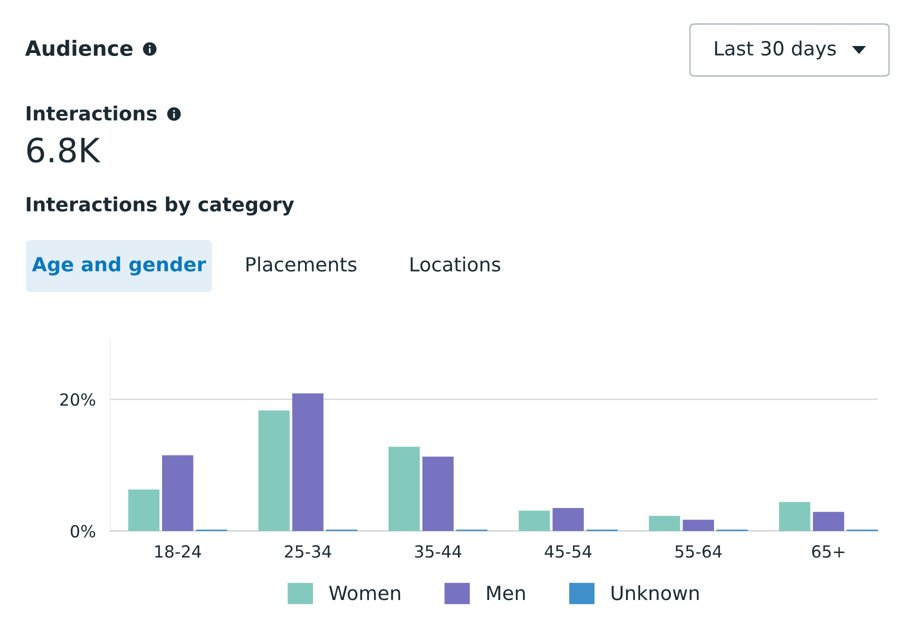  Describe the element at coordinates (655, 592) in the screenshot. I see `legend-label: Unknown` at that location.